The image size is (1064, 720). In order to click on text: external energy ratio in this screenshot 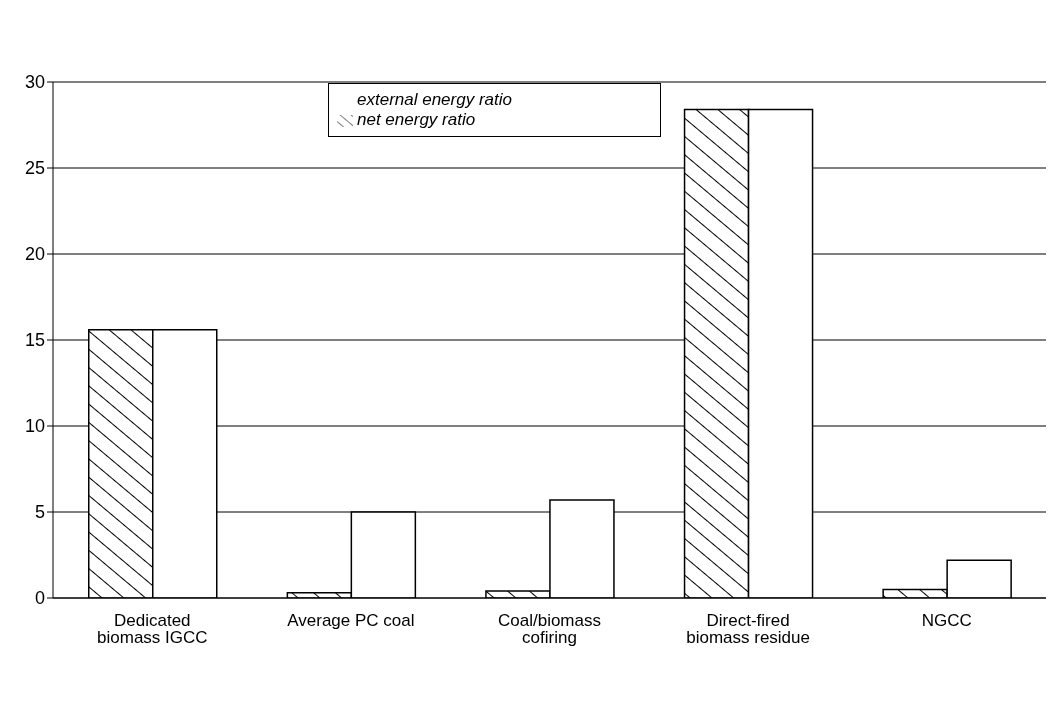, I will do `click(434, 99)`.